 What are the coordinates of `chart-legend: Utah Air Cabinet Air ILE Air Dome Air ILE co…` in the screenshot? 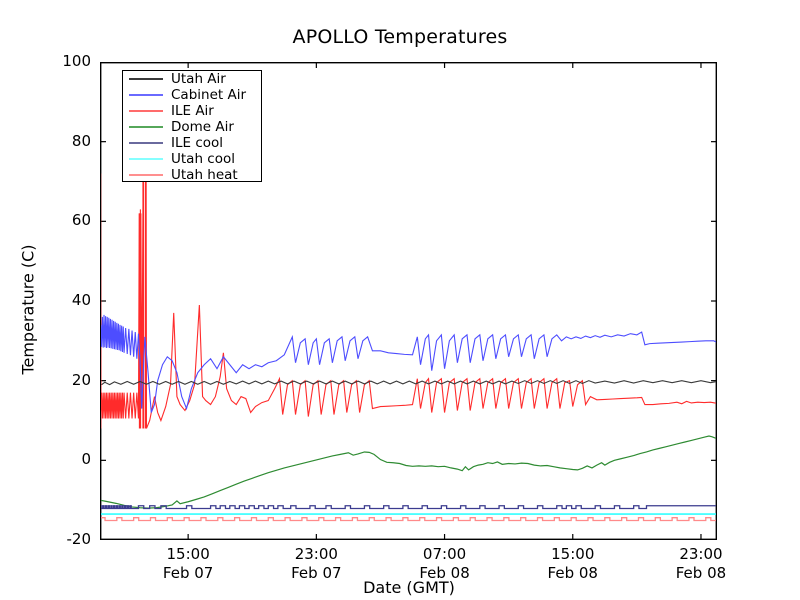 It's located at (192, 126).